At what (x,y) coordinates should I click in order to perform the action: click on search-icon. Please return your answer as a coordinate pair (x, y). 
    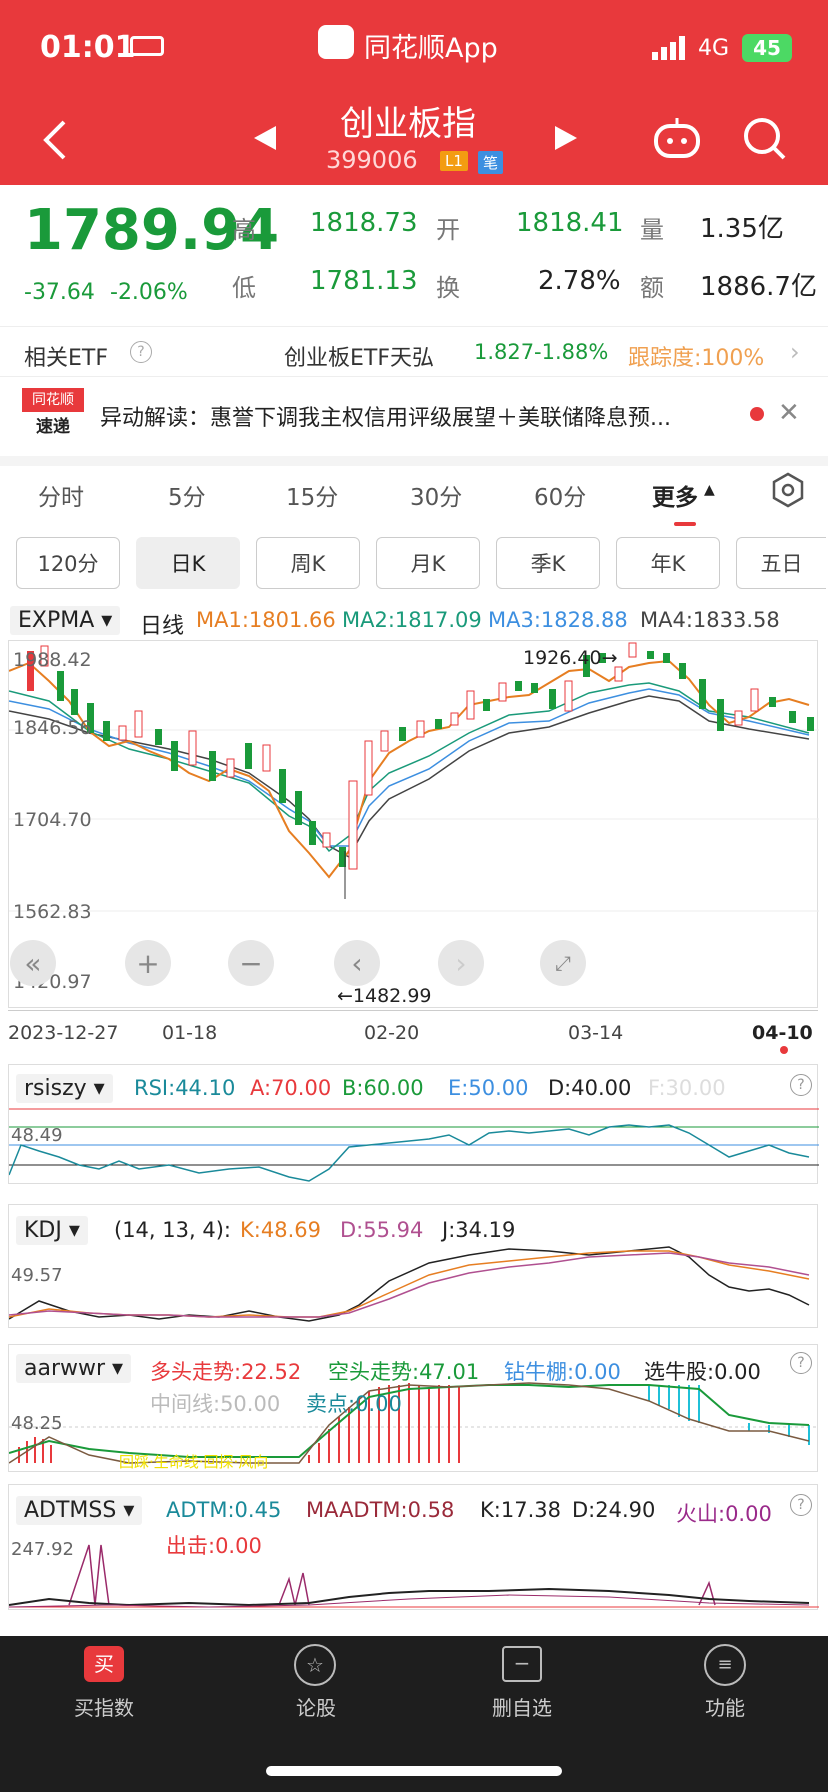
    Looking at the image, I should click on (765, 141).